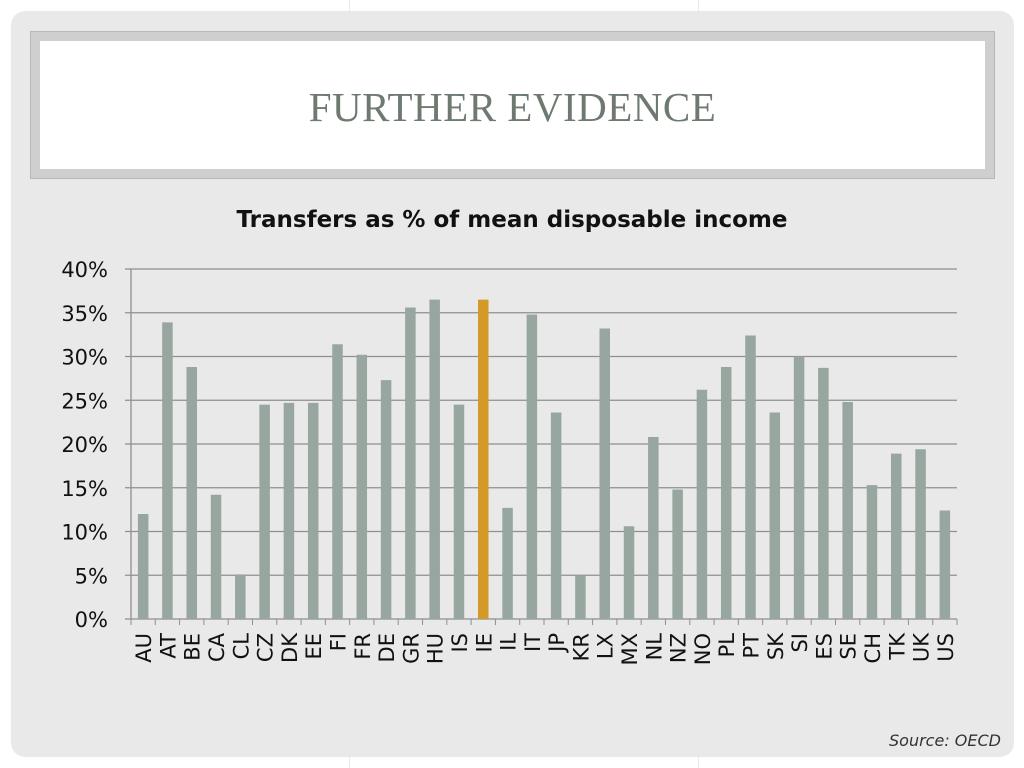 This screenshot has height=768, width=1024. What do you see at coordinates (922, 647) in the screenshot?
I see `x-tick-label: UK` at bounding box center [922, 647].